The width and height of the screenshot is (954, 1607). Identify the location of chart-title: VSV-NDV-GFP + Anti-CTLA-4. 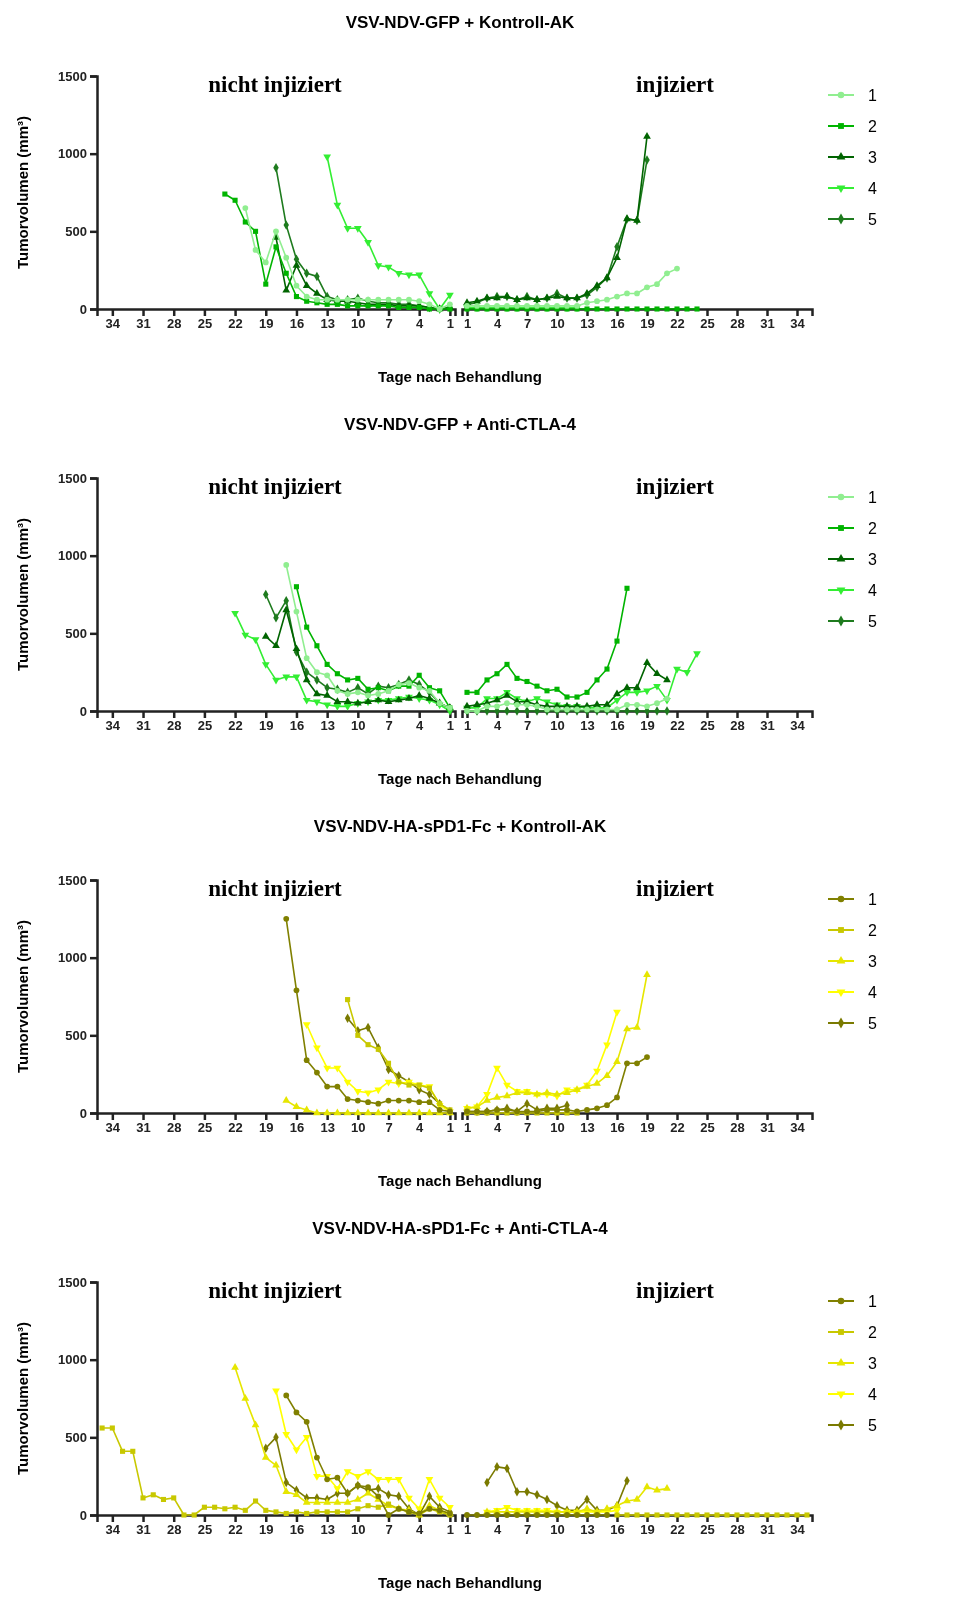
(460, 424).